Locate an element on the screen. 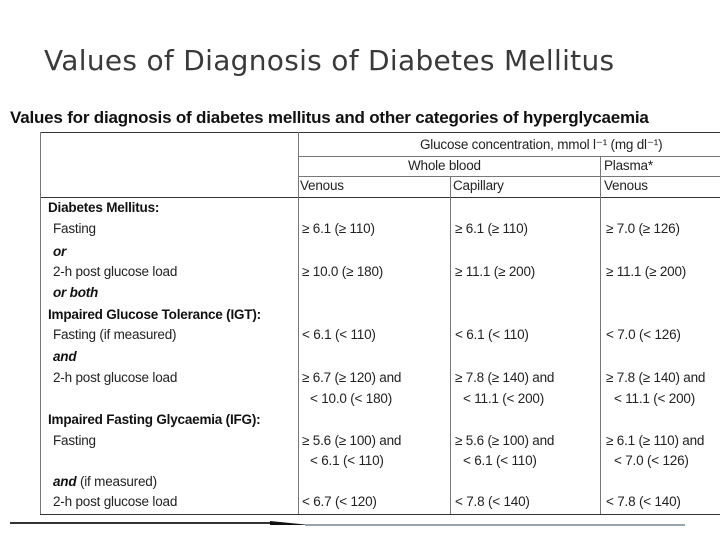 The height and width of the screenshot is (540, 720). column-divider-venous is located at coordinates (298, 323).